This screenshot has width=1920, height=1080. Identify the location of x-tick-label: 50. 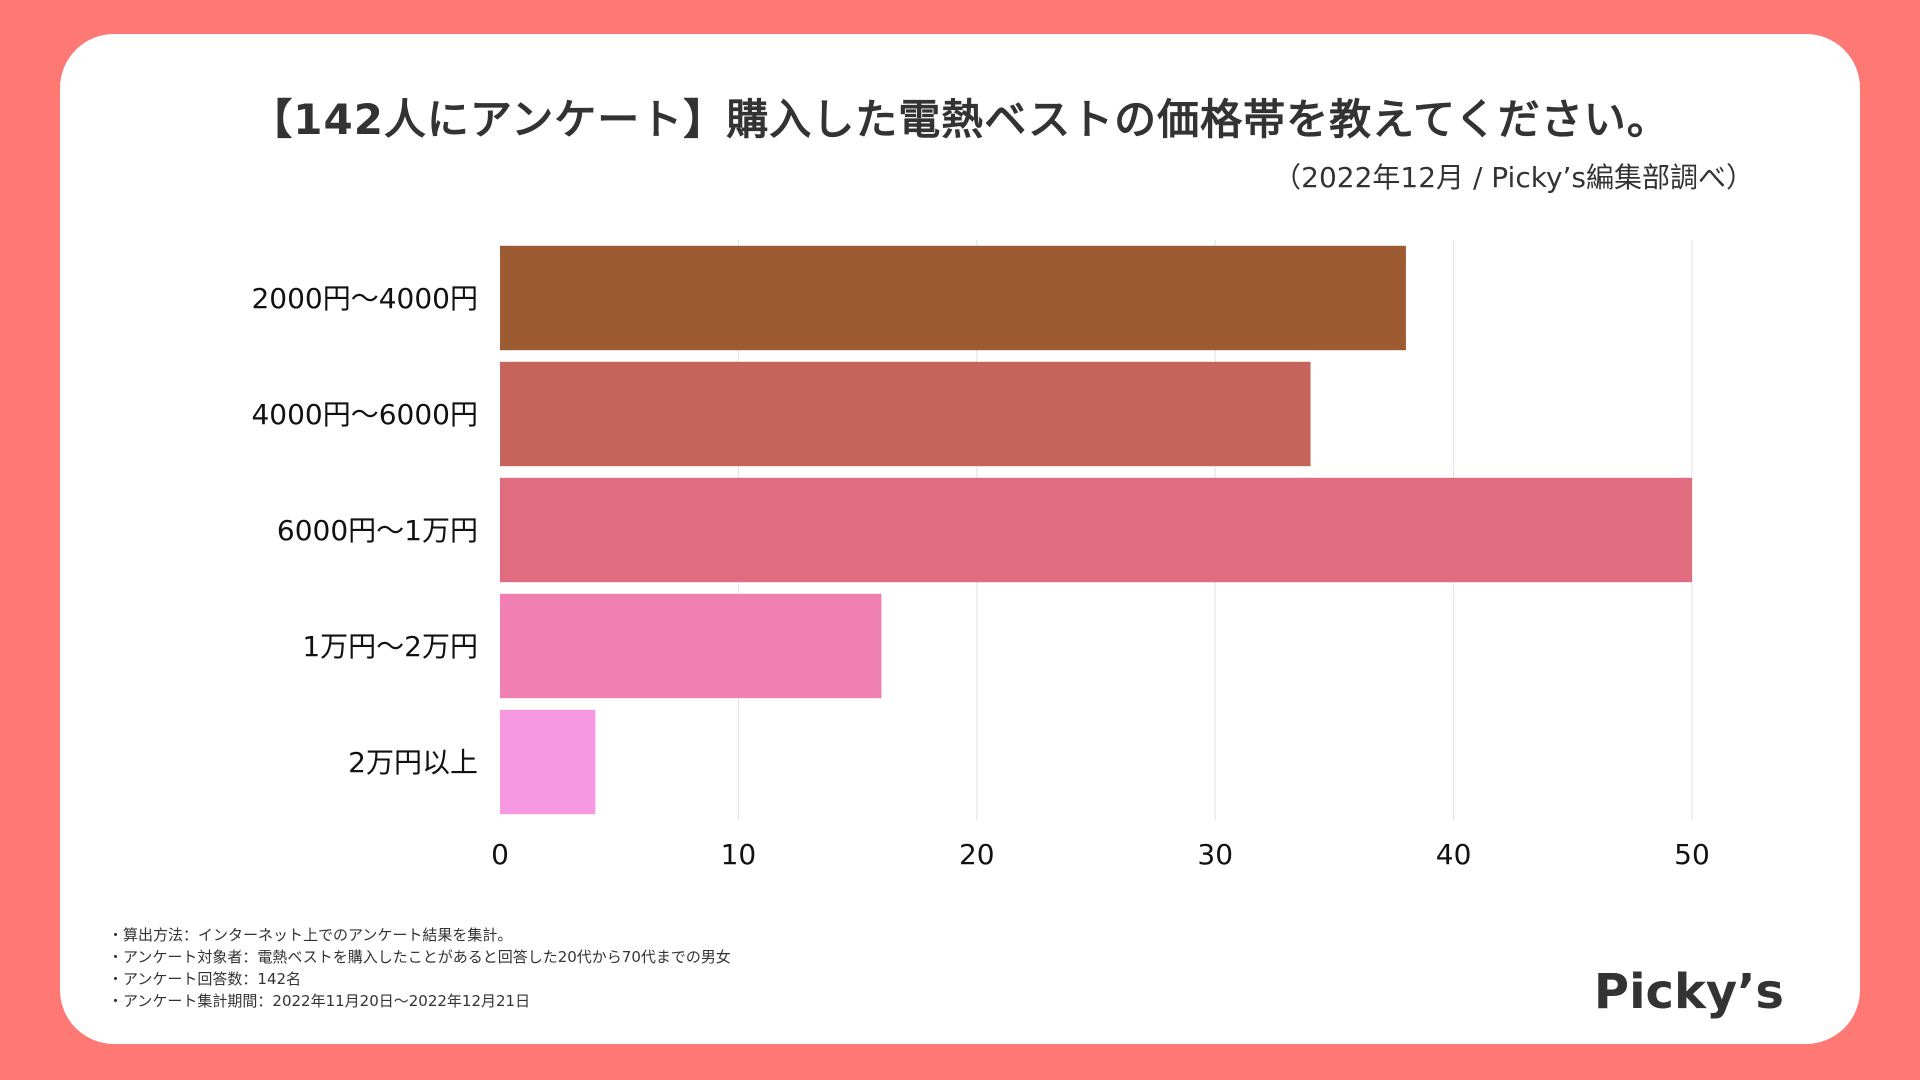
(1692, 854).